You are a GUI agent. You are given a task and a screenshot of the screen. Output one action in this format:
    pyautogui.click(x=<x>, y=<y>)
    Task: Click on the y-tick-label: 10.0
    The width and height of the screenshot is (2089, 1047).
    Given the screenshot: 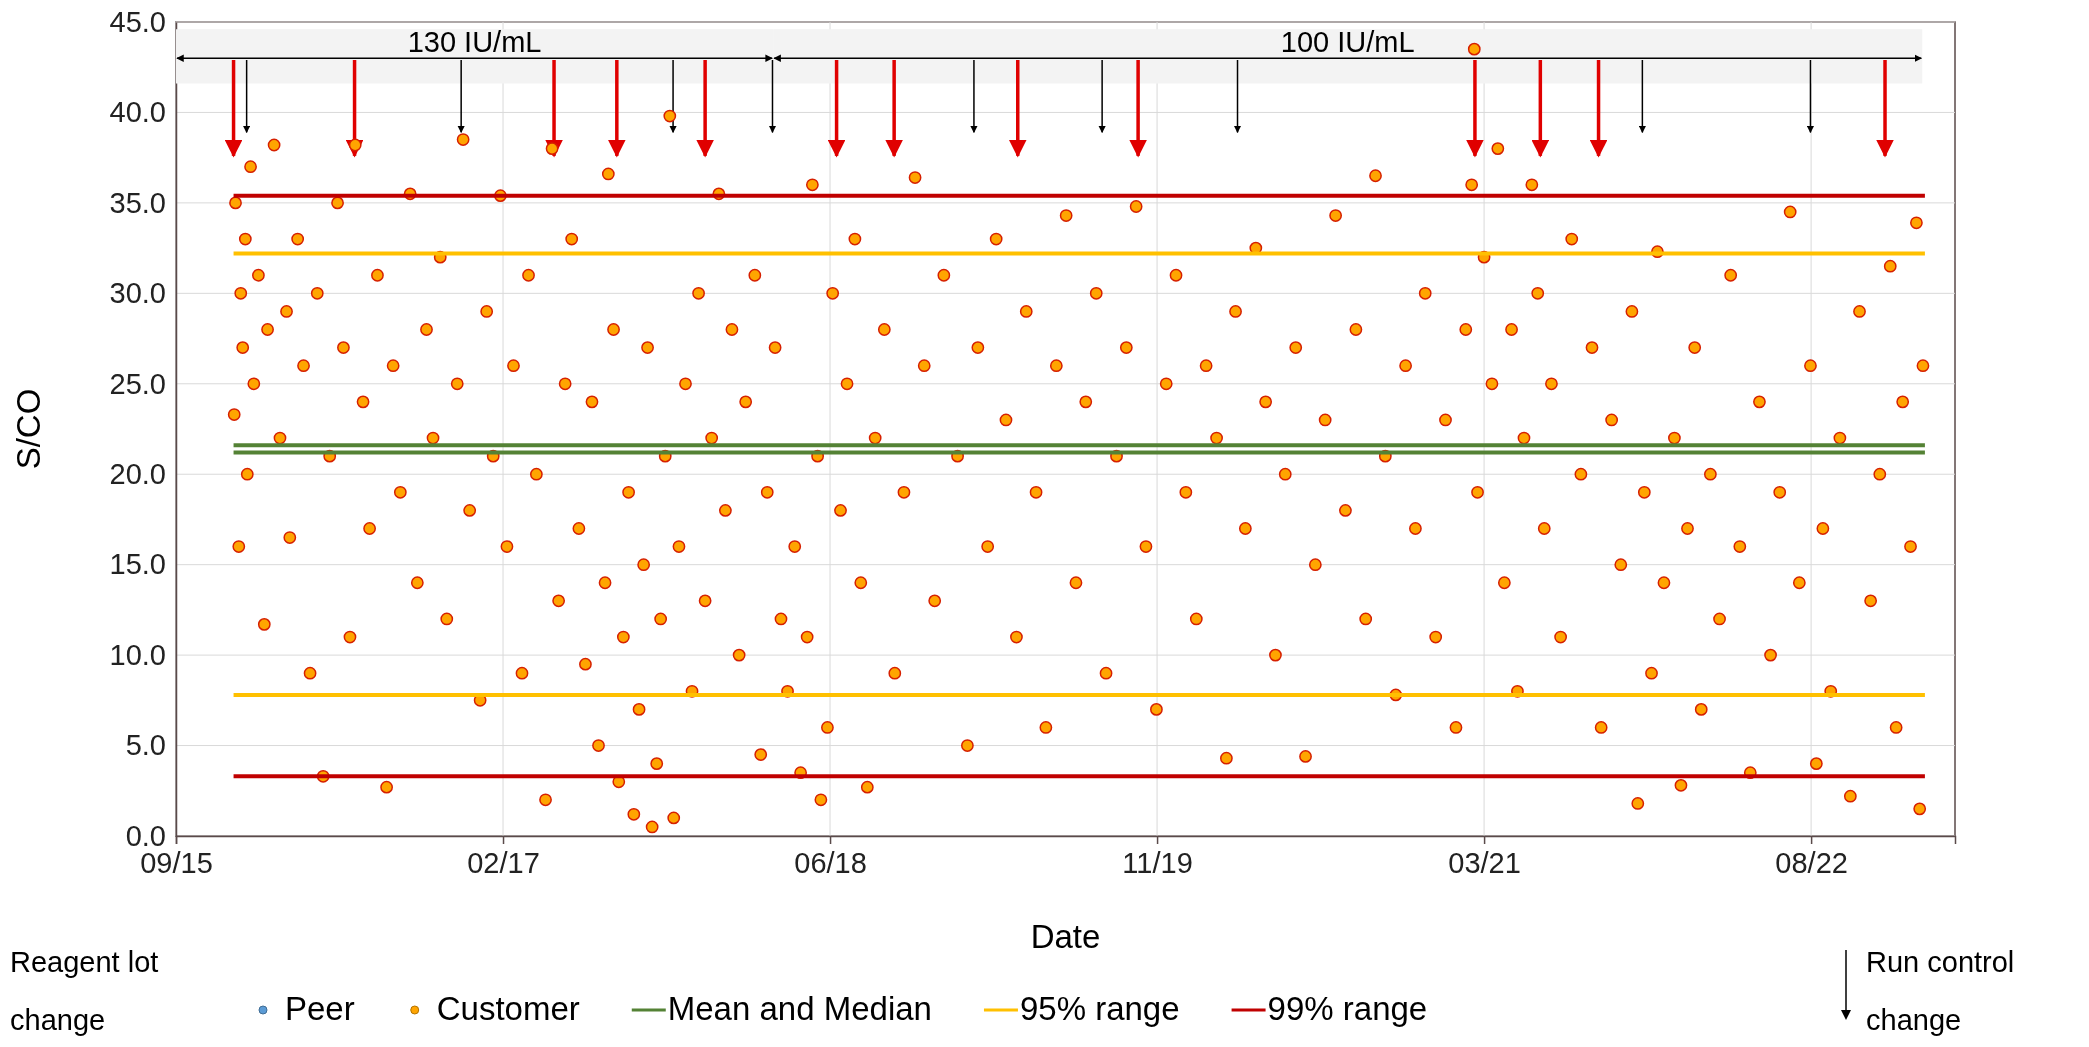 What is the action you would take?
    pyautogui.click(x=137, y=654)
    